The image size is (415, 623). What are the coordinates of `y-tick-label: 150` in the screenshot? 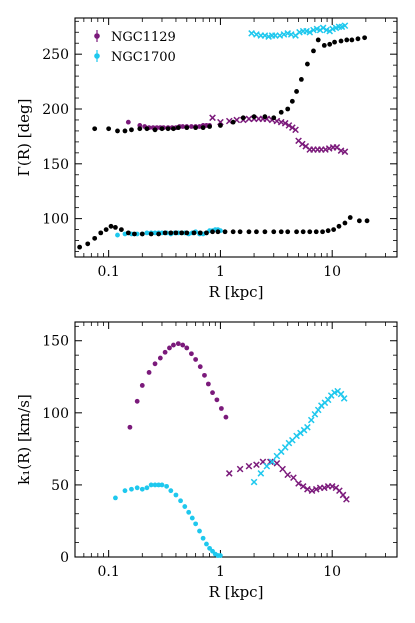 It's located at (55, 165).